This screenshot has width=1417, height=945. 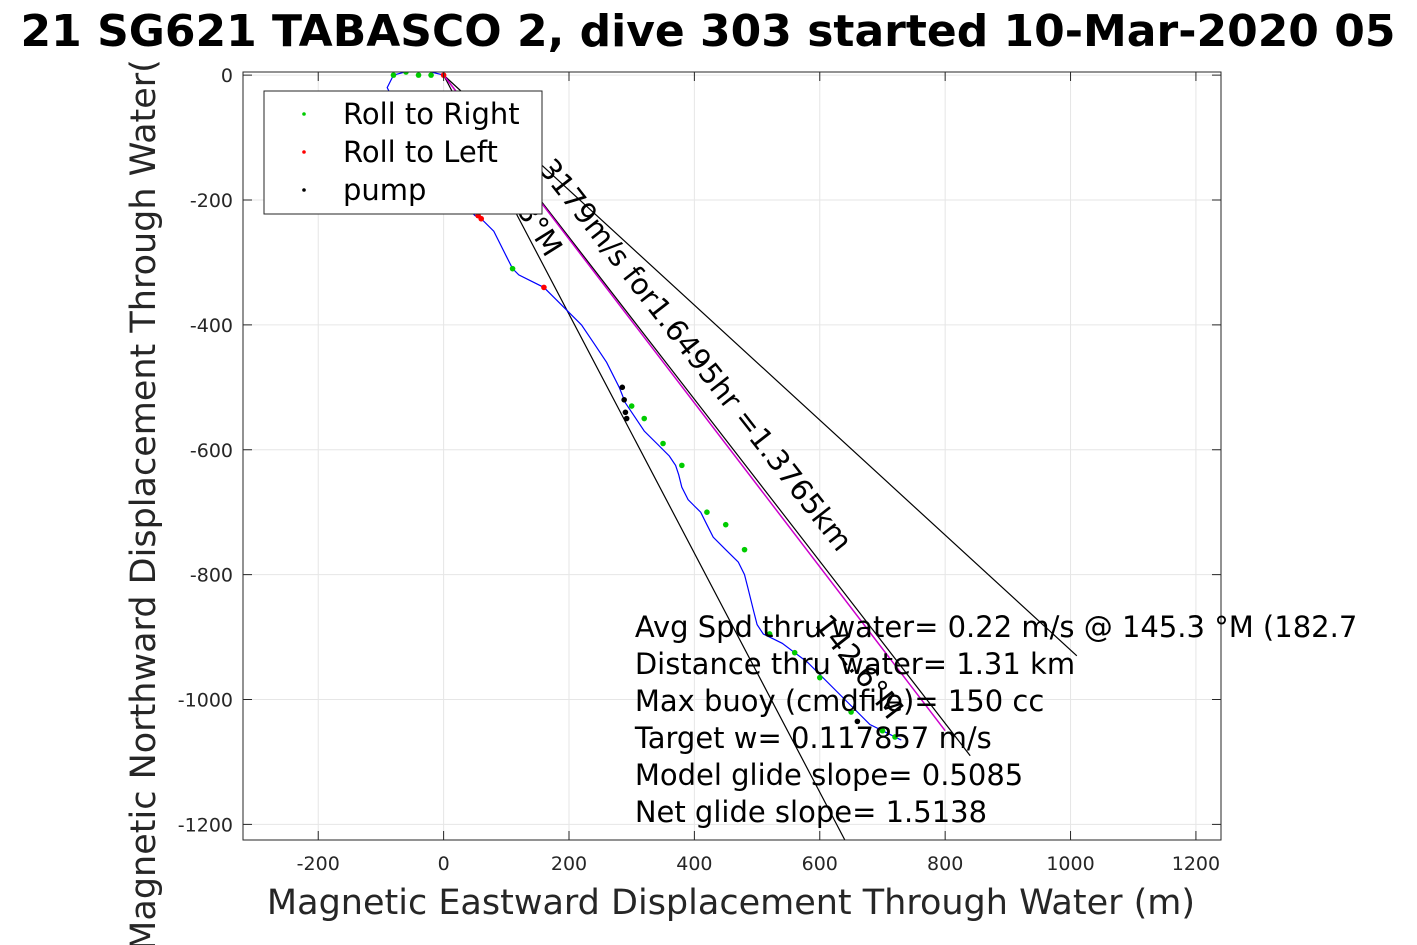 What do you see at coordinates (569, 864) in the screenshot?
I see `x-tick-label: 200` at bounding box center [569, 864].